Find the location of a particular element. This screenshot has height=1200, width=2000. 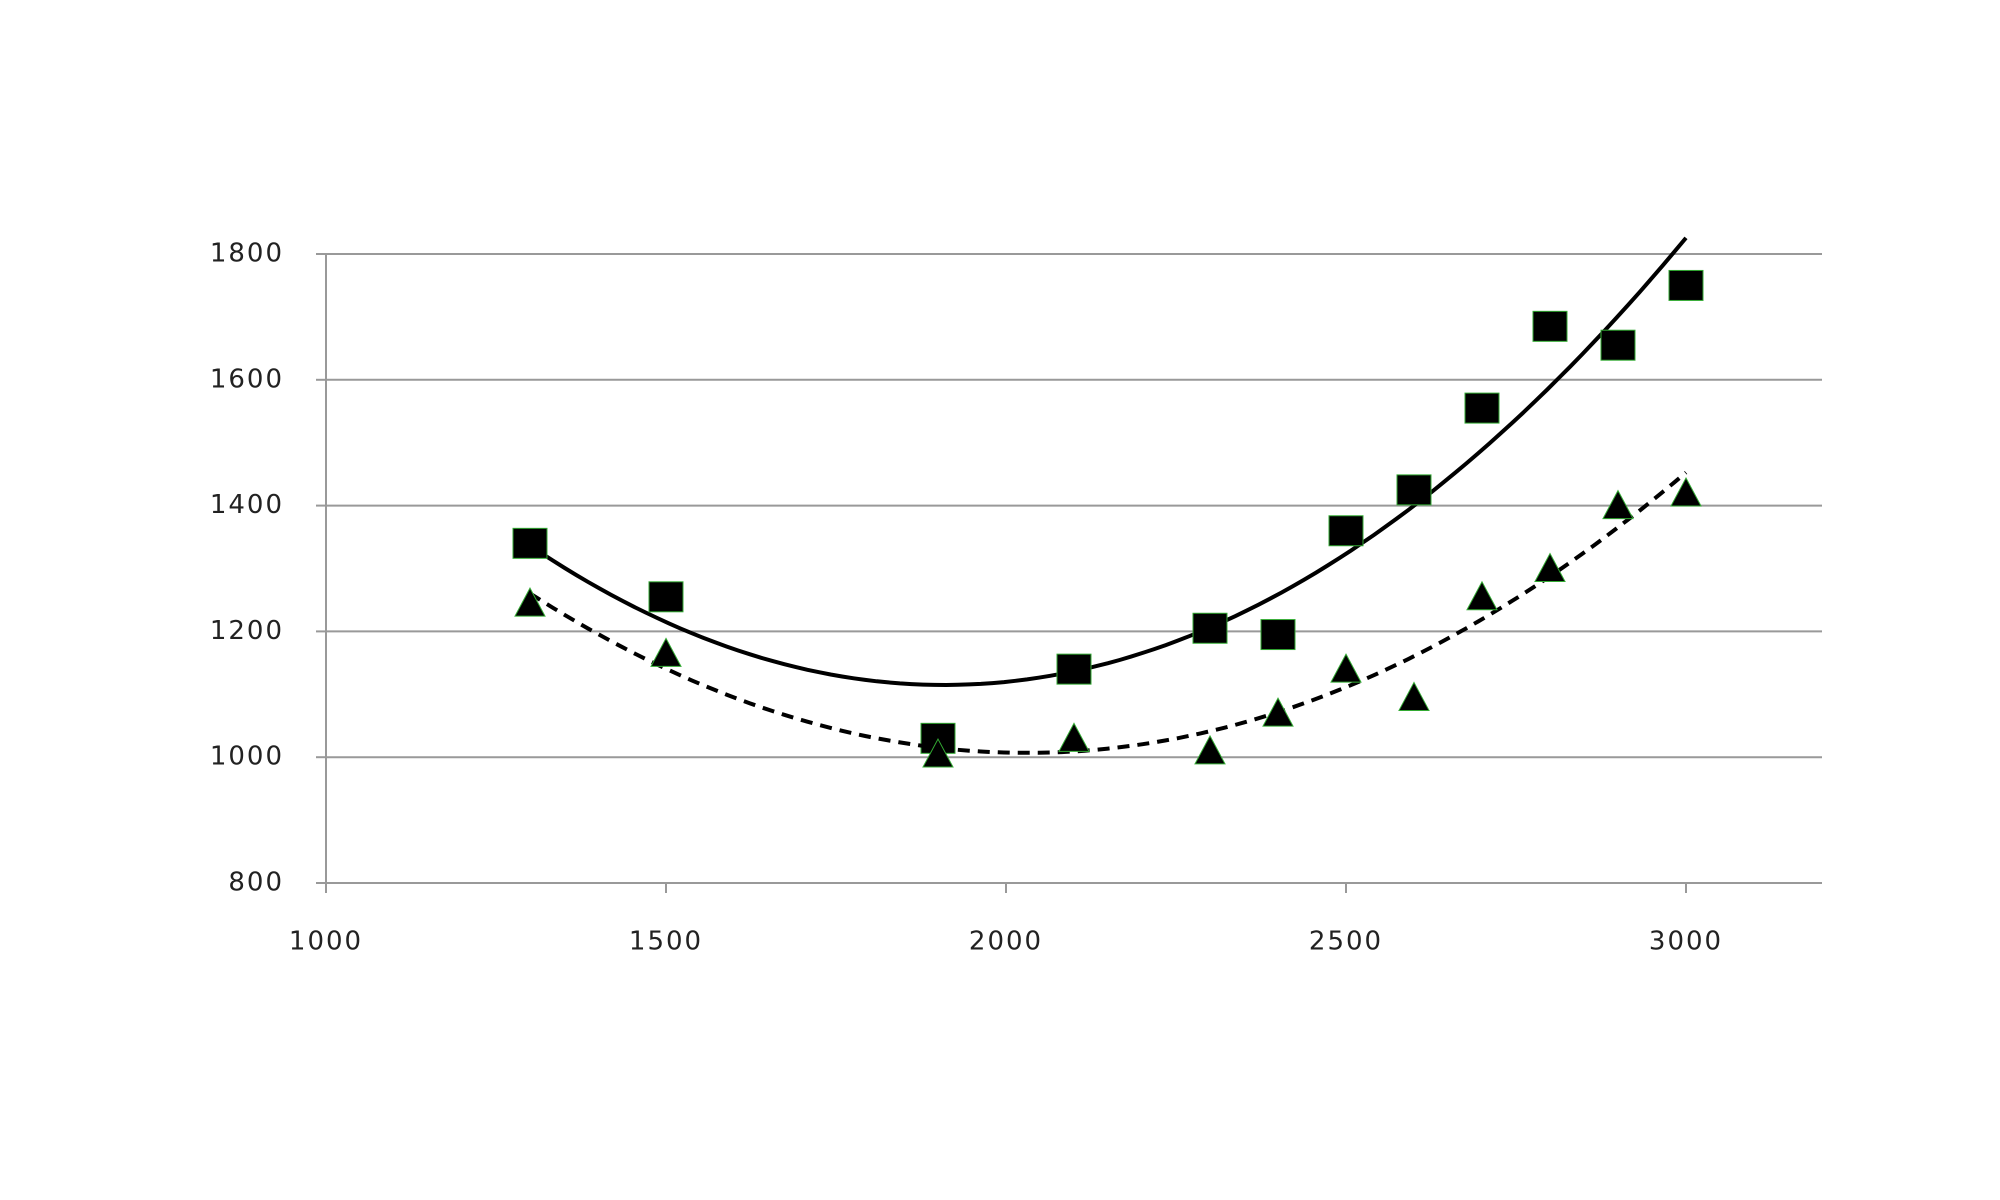

x-tick-label: 2500 is located at coordinates (1346, 942).